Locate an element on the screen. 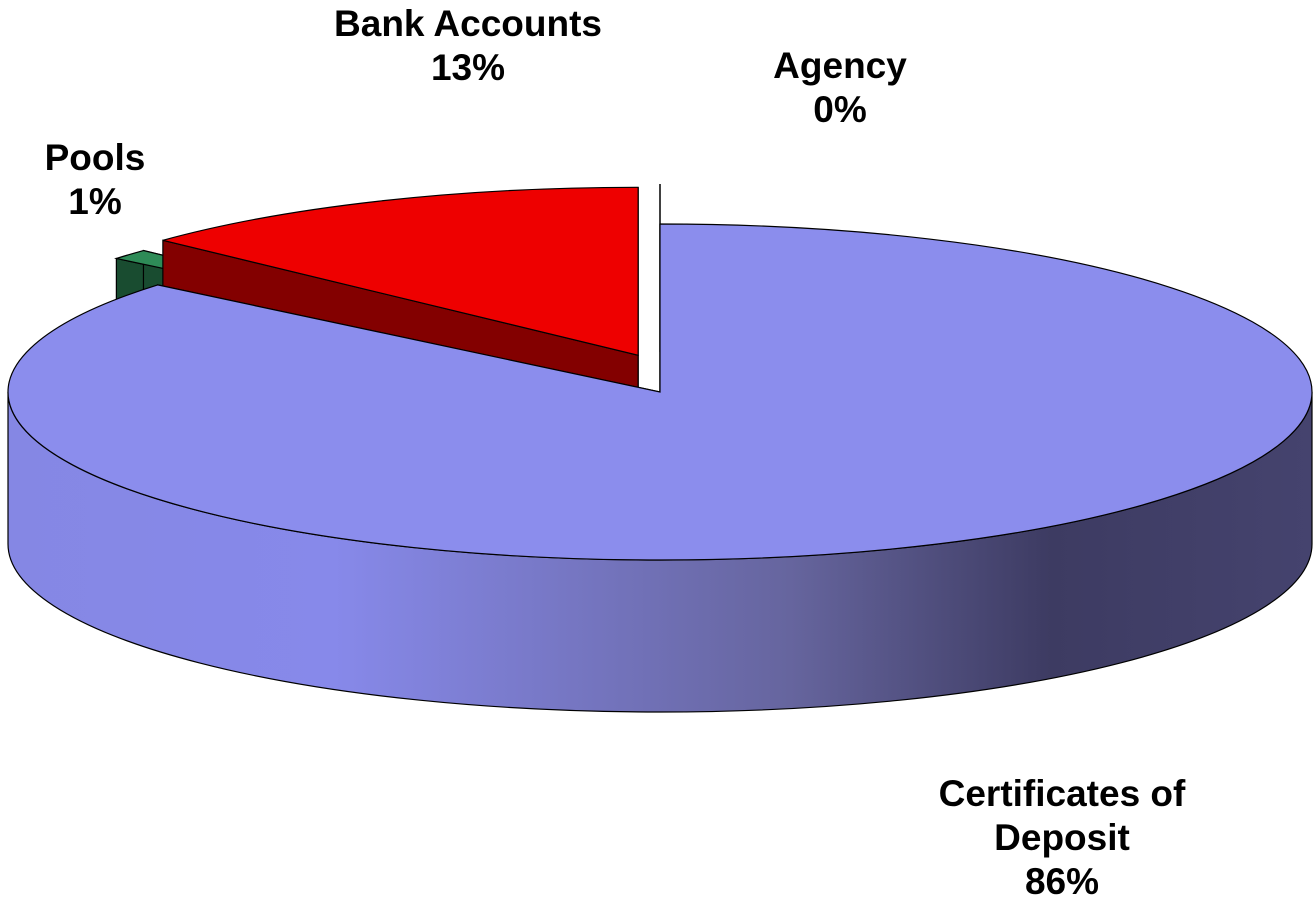 This screenshot has width=1316, height=914. slice-label: Certificates of Deposit 86% is located at coordinates (1062, 838).